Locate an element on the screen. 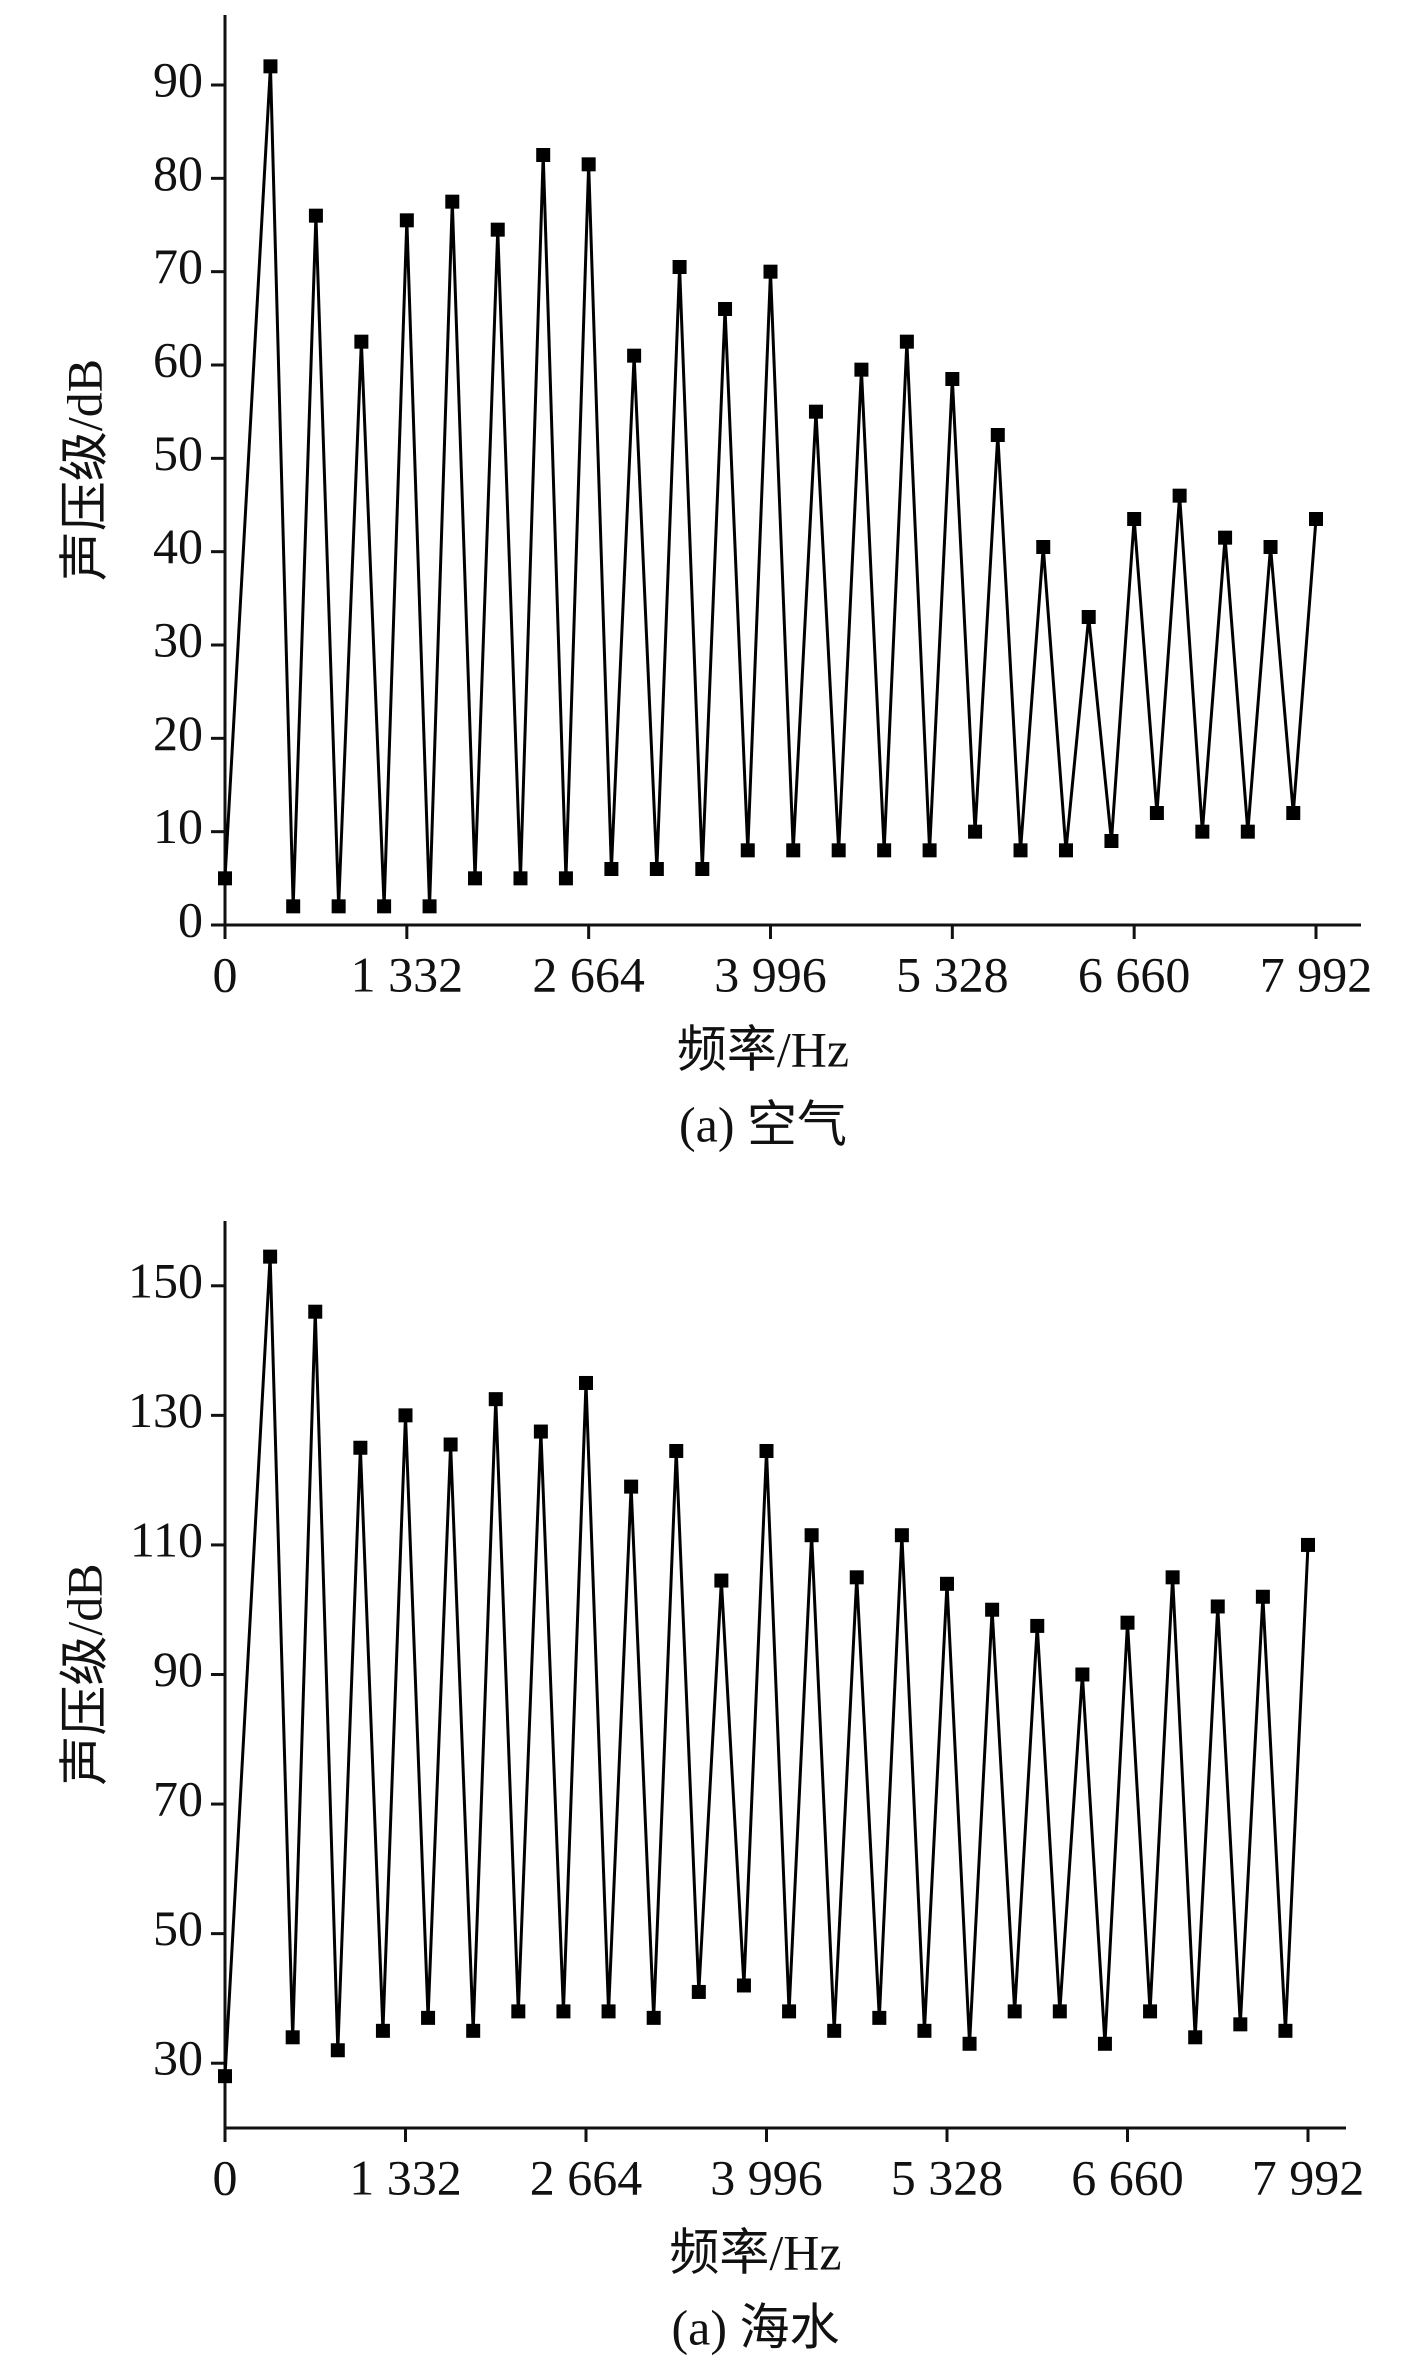 The height and width of the screenshot is (2365, 1417). y-tick-label: 60 is located at coordinates (178, 359).